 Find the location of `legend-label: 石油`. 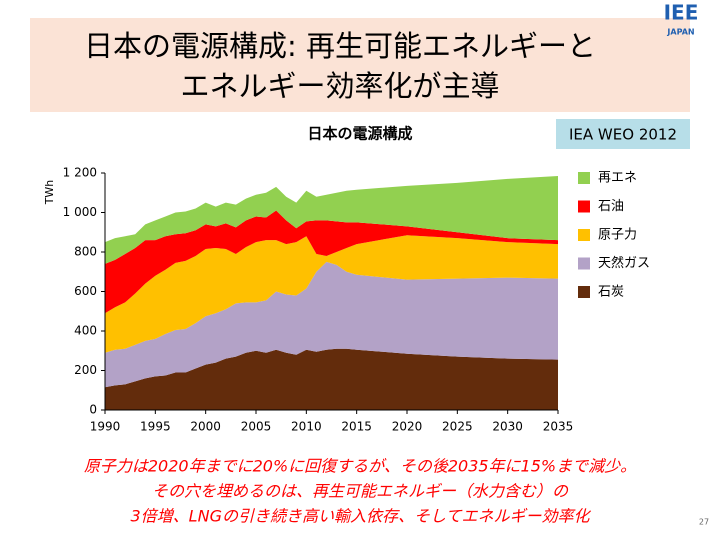

legend-label: 石油 is located at coordinates (611, 206).